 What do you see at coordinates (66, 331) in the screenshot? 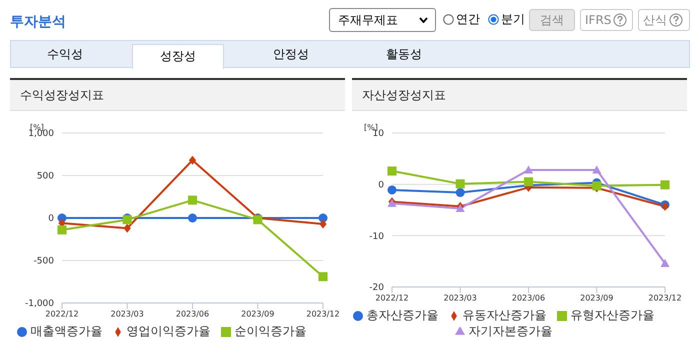
I see `legend-label: 매출액증가율` at bounding box center [66, 331].